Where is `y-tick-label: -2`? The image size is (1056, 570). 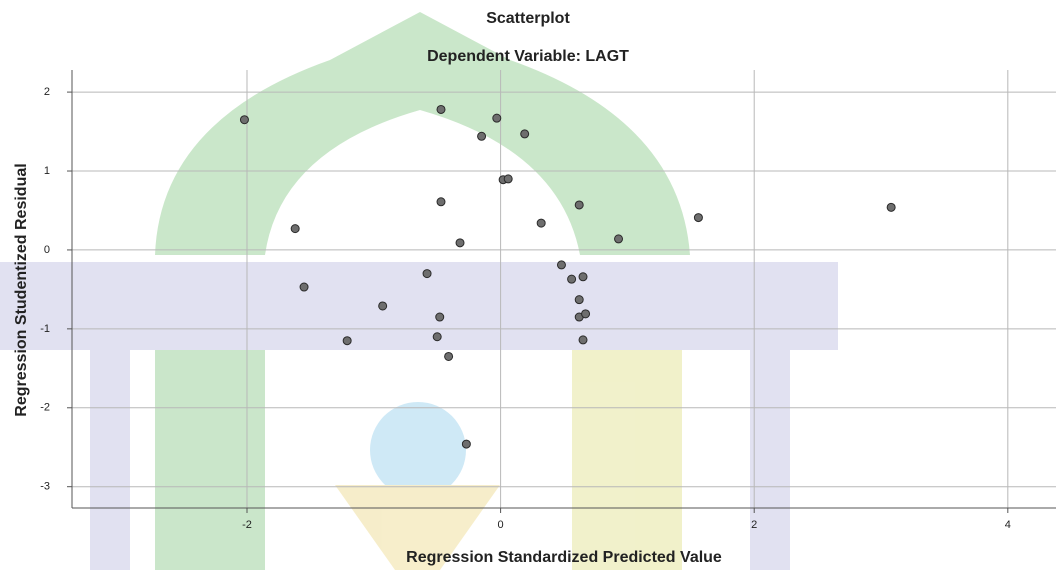
y-tick-label: -2 is located at coordinates (45, 408).